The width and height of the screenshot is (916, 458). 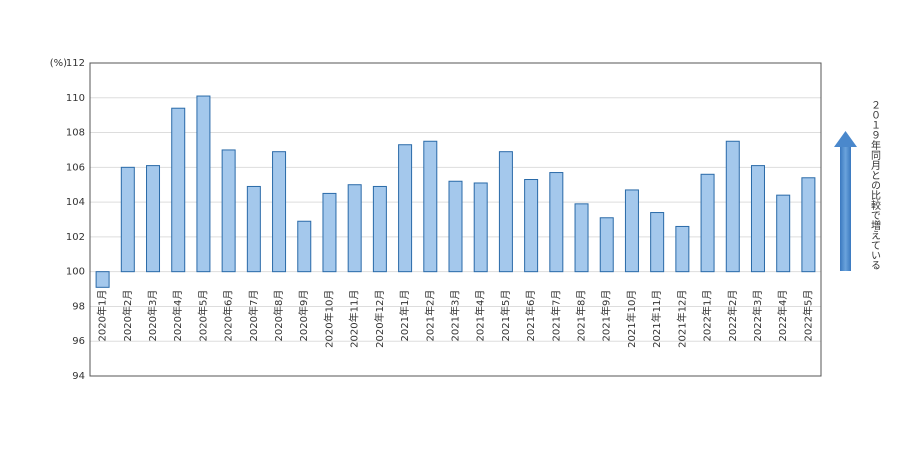 What do you see at coordinates (75, 98) in the screenshot?
I see `y-tick-label: 110` at bounding box center [75, 98].